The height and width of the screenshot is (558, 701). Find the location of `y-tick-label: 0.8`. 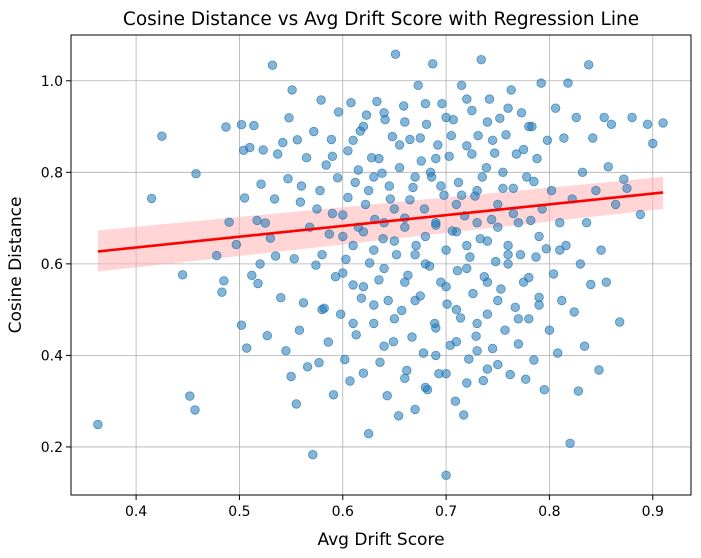

y-tick-label: 0.8 is located at coordinates (52, 173).